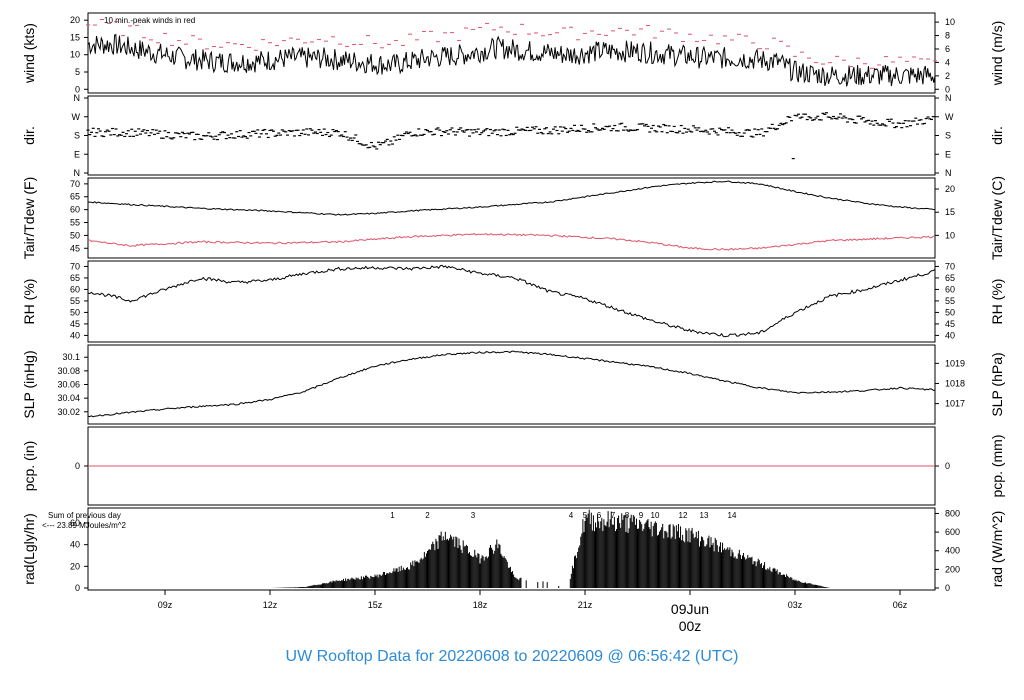  I want to click on ylabel-right-rh: RH (%), so click(997, 302).